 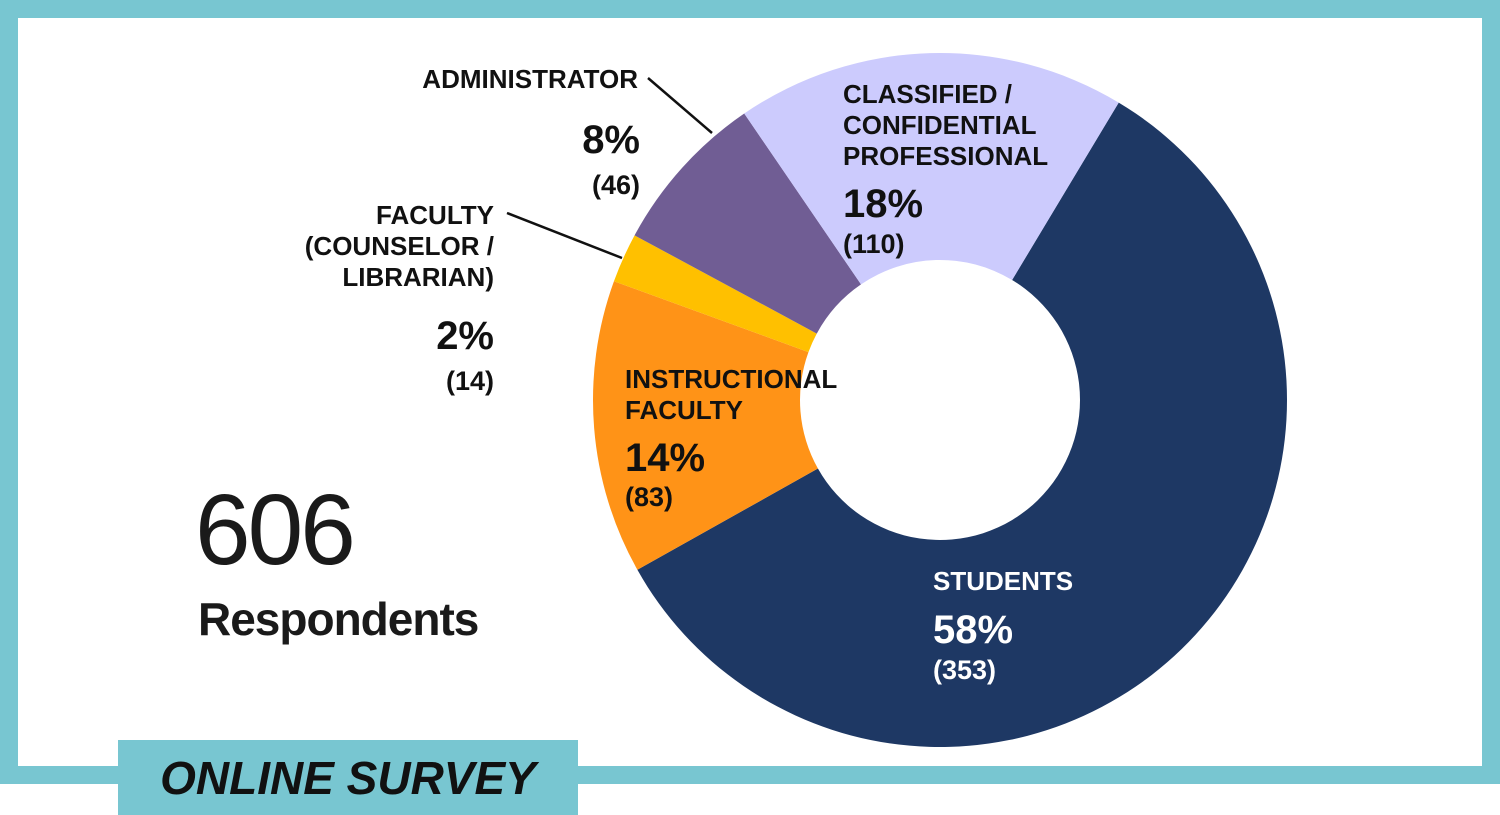 I want to click on donut-slice-instructional-faculty, so click(x=705, y=425).